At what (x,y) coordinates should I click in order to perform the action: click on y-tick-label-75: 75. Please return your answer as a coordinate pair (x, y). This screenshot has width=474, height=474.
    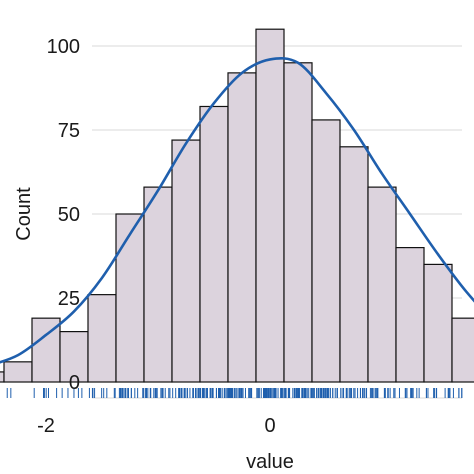
    Looking at the image, I should click on (69, 131).